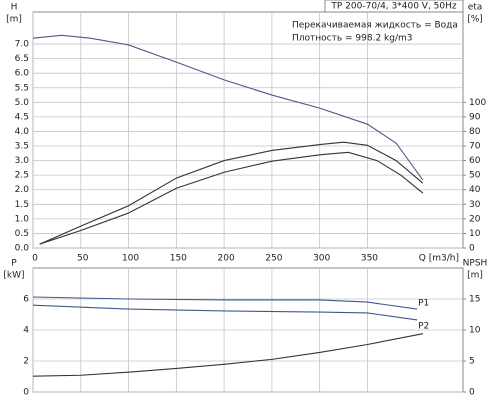 The image size is (500, 400). Describe the element at coordinates (83, 259) in the screenshot. I see `x-tick-label: 50` at that location.